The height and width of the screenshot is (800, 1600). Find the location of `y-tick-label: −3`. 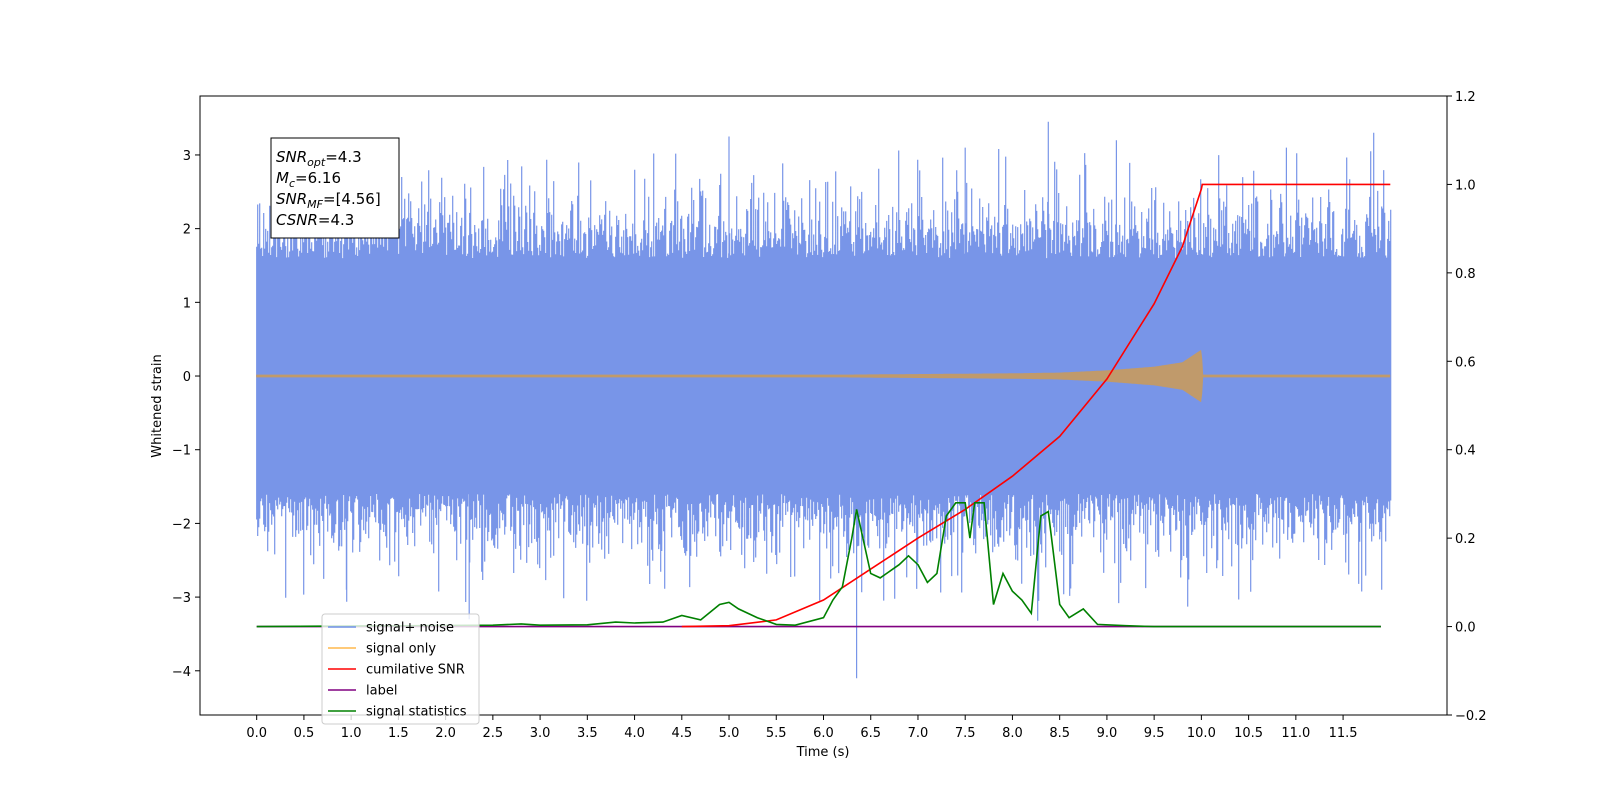

y-tick-label: −3 is located at coordinates (181, 598).